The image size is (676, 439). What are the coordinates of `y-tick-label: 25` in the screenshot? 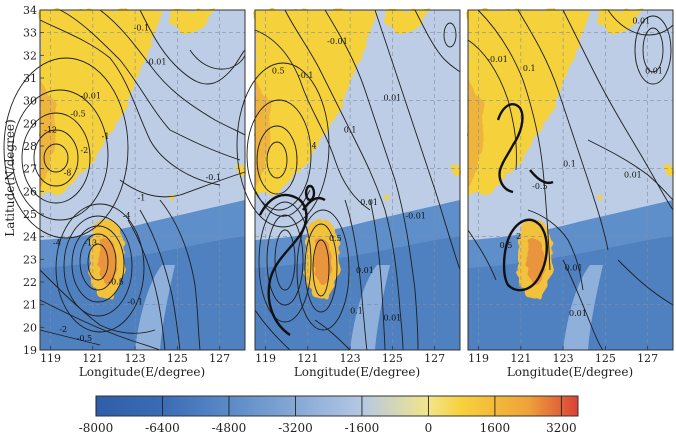 It's located at (30, 214).